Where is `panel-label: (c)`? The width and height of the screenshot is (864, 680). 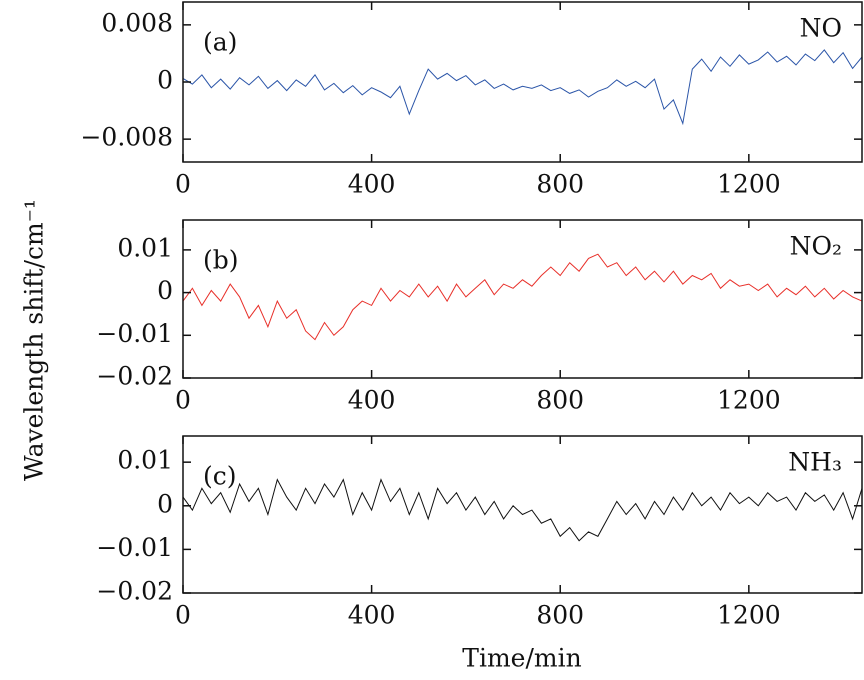
panel-label: (c) is located at coordinates (220, 476).